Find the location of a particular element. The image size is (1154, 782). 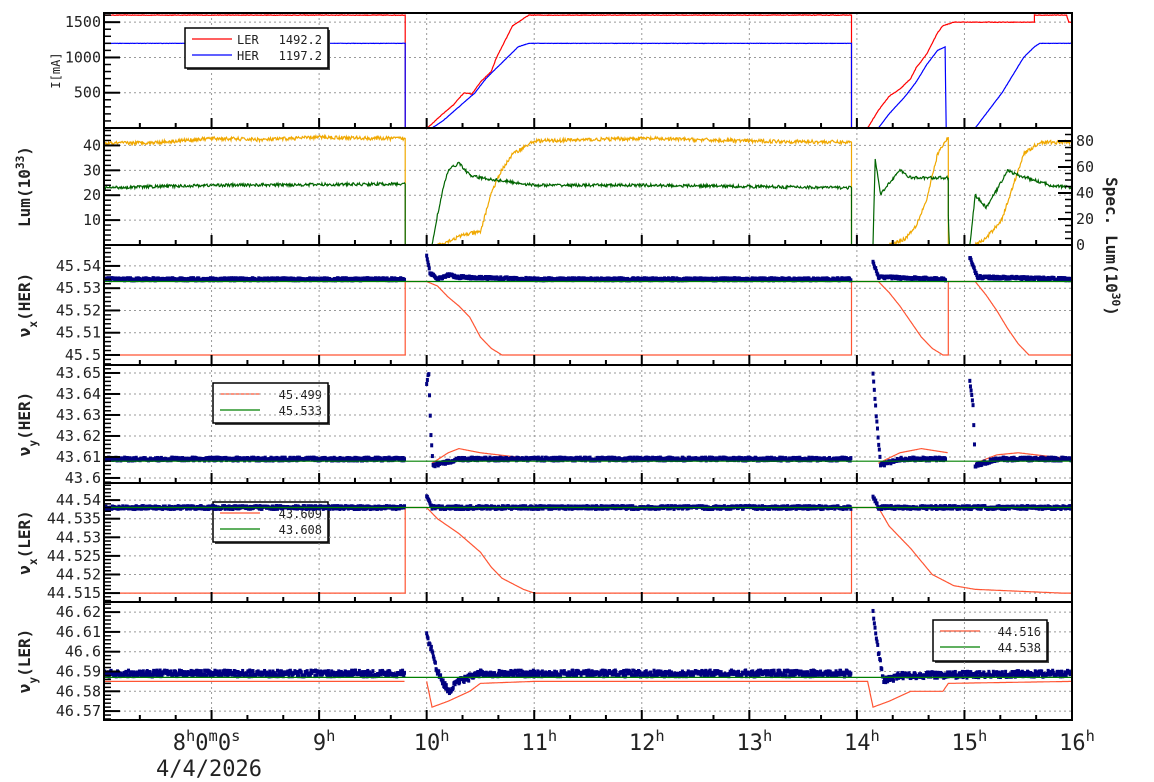

y-tick-label: 44.54 is located at coordinates (78, 500).